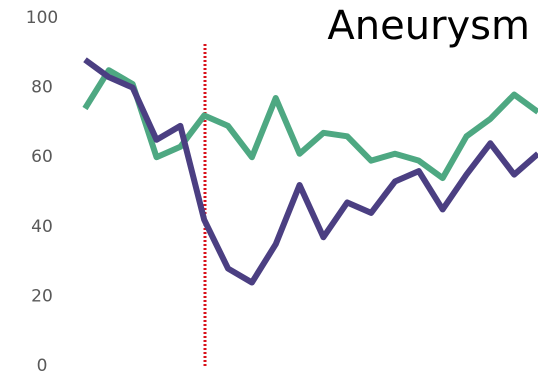  I want to click on y-tick-label: 80, so click(42, 88).